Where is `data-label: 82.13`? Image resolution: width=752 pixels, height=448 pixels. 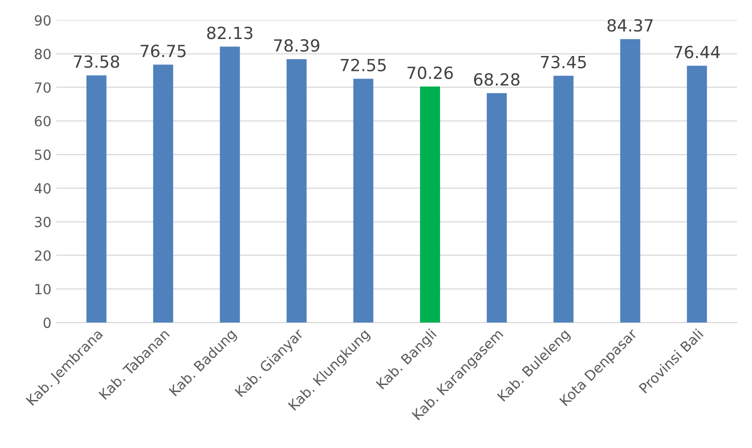
data-label: 82.13 is located at coordinates (229, 33).